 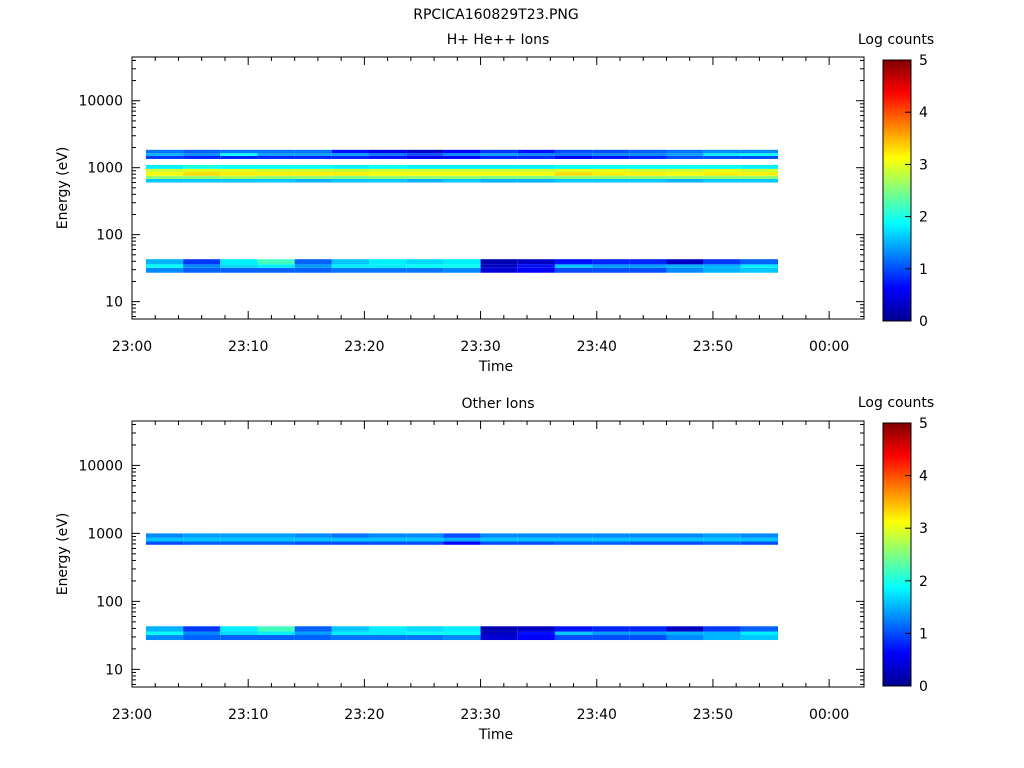 What do you see at coordinates (897, 554) in the screenshot?
I see `colorbar-scale` at bounding box center [897, 554].